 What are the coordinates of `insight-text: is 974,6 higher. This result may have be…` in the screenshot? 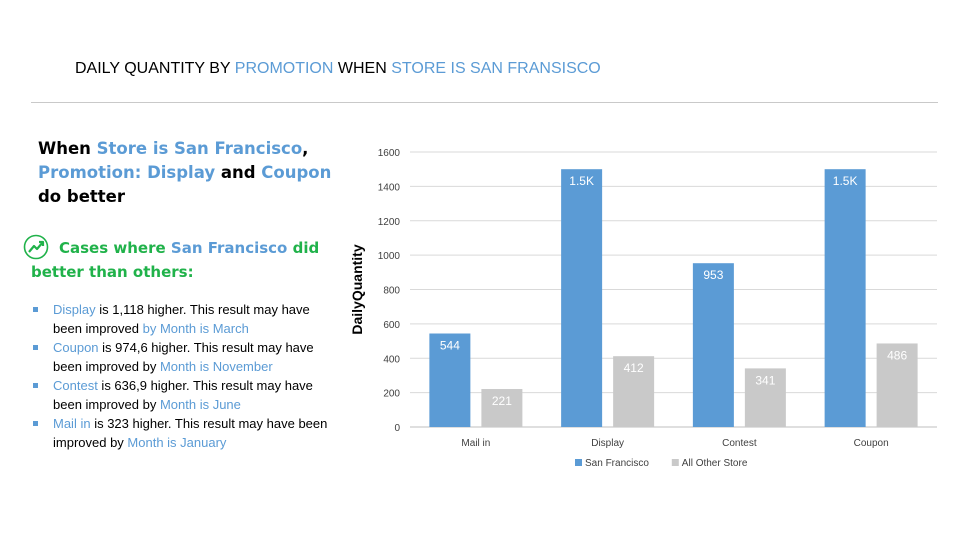 It's located at (183, 357).